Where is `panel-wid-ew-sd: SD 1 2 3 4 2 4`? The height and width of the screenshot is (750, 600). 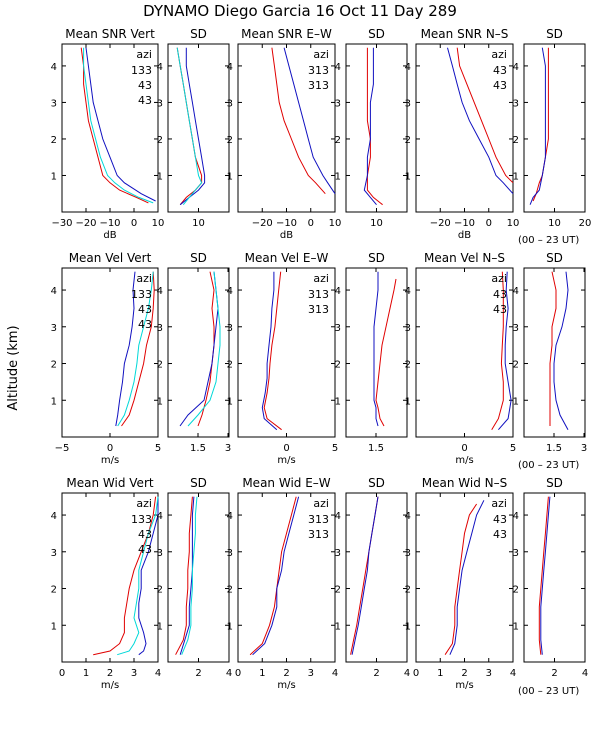 panel-wid-ew-sd: SD 1 2 3 4 2 4 is located at coordinates (373, 577).